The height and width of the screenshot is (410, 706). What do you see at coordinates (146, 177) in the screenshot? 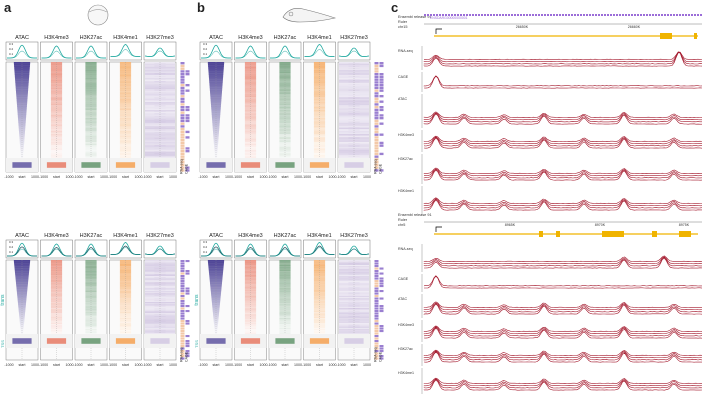
I see `x-tick-label: -1000` at bounding box center [146, 177].